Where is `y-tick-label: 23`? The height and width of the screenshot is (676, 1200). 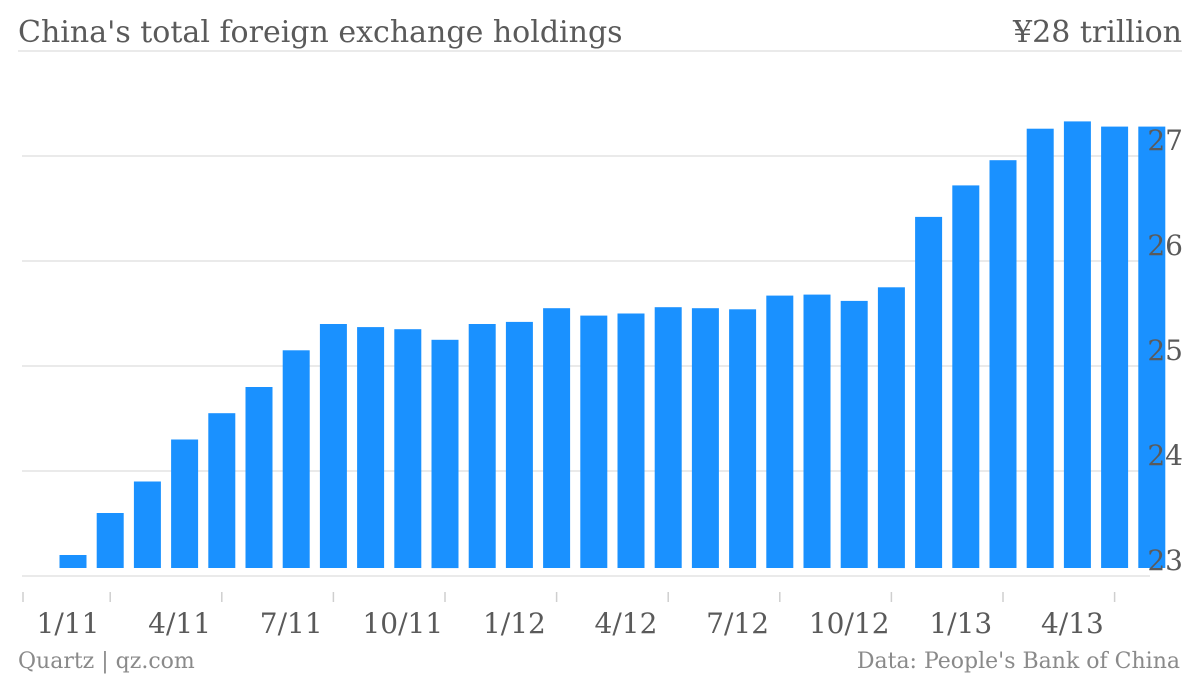
y-tick-label: 23 is located at coordinates (1165, 560).